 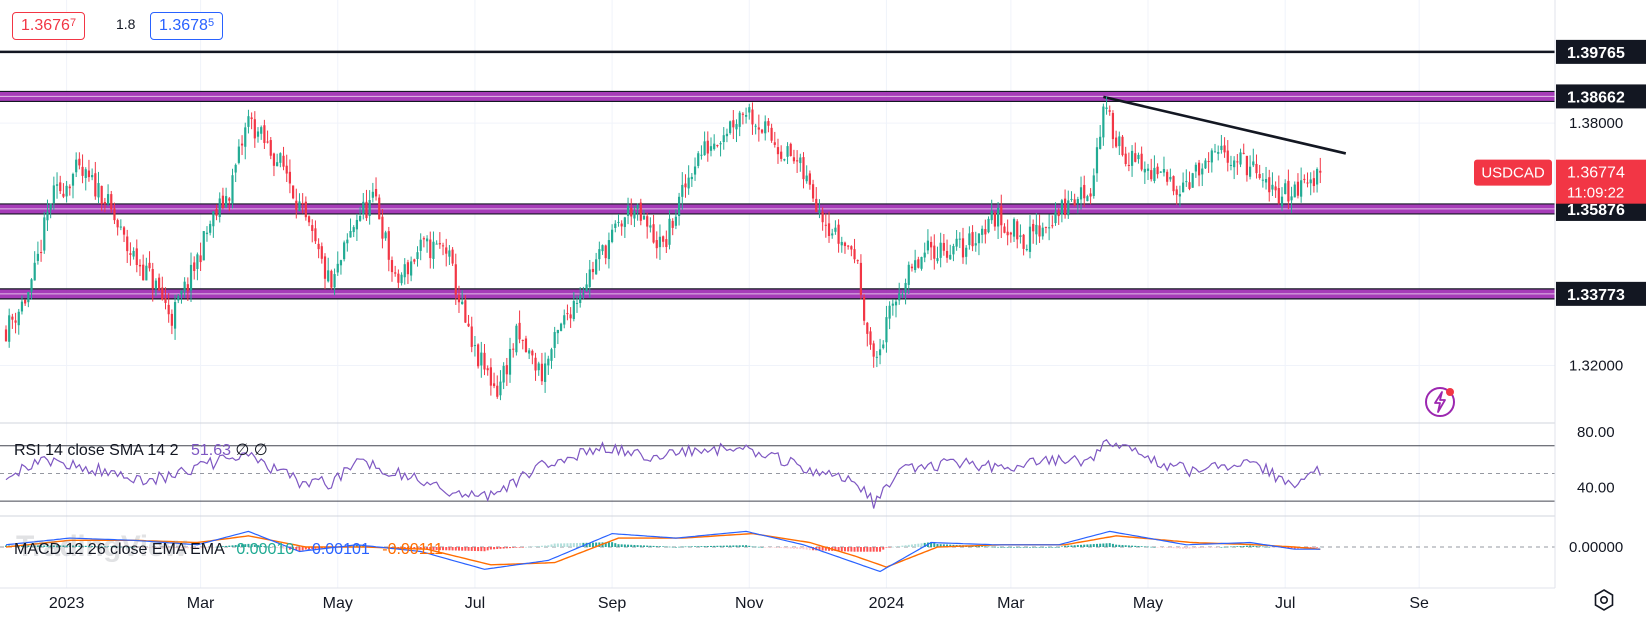 I want to click on ask-price-badge: 1.36785, so click(x=187, y=26).